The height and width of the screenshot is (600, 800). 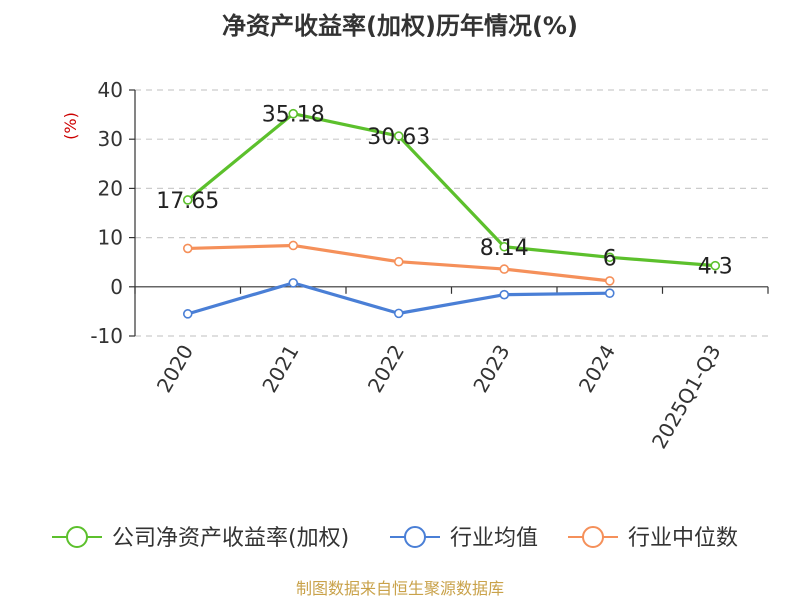 I want to click on data-label: 4.3, so click(x=715, y=267).